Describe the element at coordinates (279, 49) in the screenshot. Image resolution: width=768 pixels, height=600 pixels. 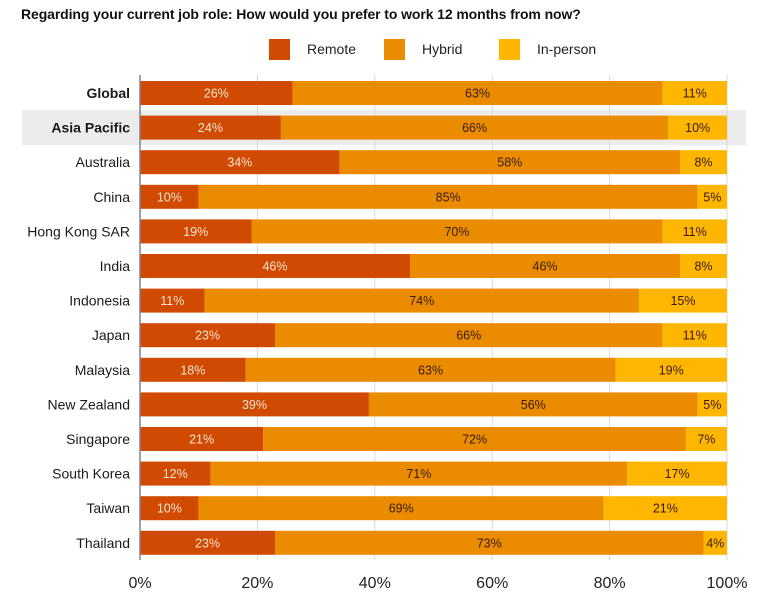
I see `legend-swatch-remote` at that location.